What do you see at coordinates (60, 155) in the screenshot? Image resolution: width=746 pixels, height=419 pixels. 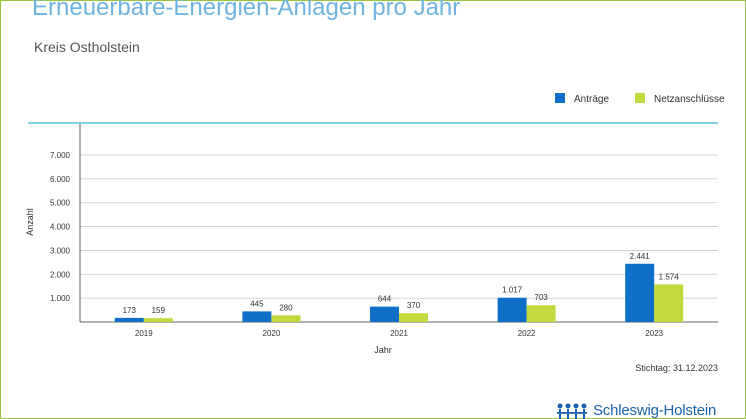 I see `y-tick-label: 7.000` at bounding box center [60, 155].